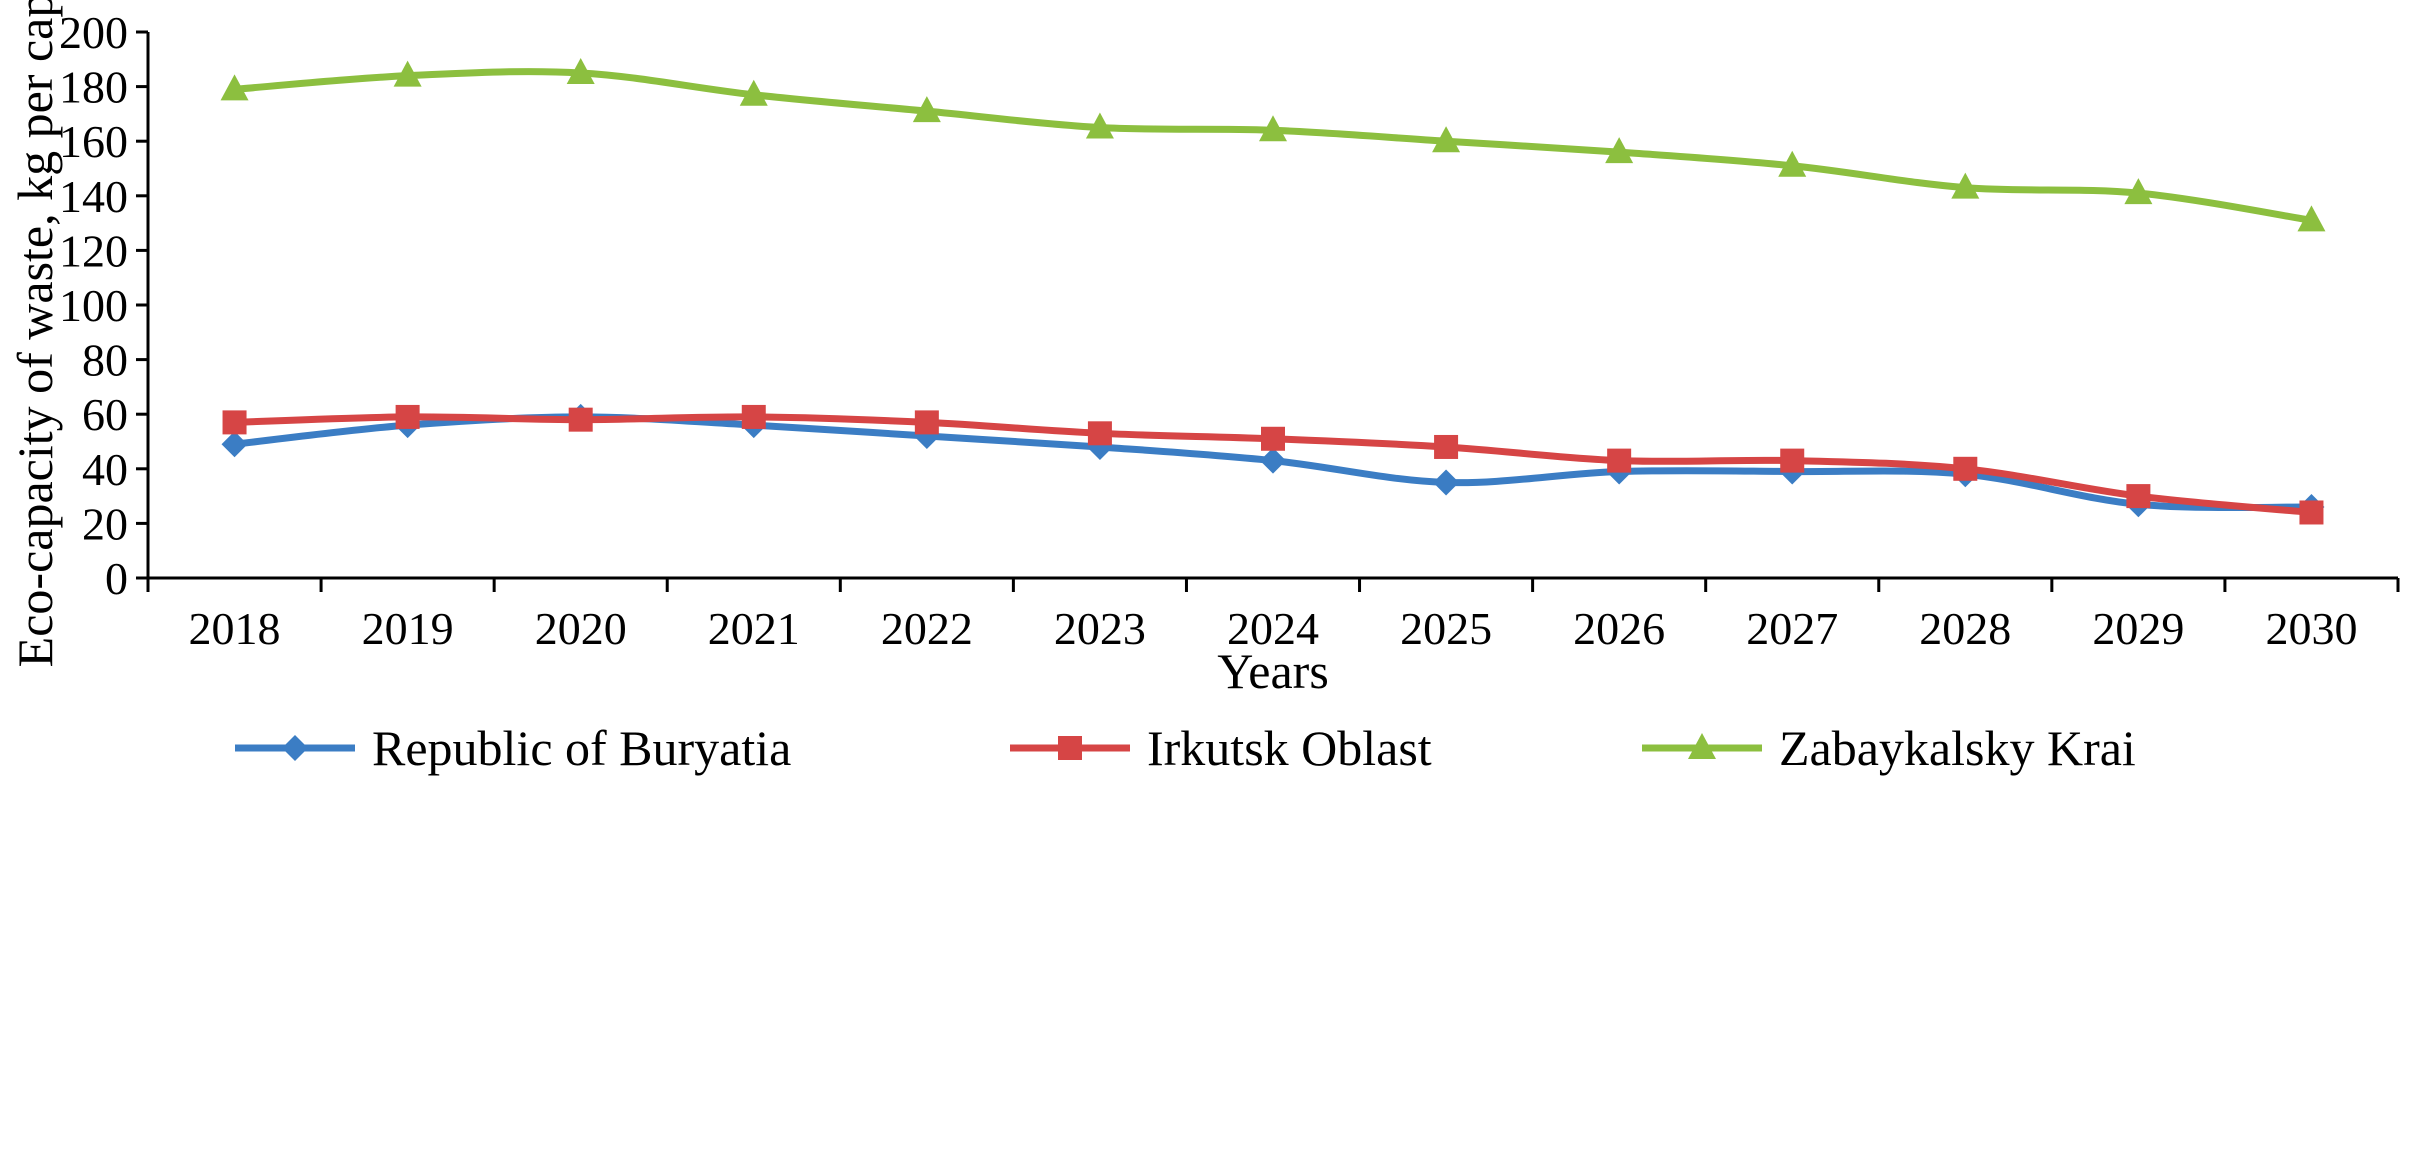 This screenshot has width=2421, height=1165. I want to click on legend-marker-diamond, so click(295, 748).